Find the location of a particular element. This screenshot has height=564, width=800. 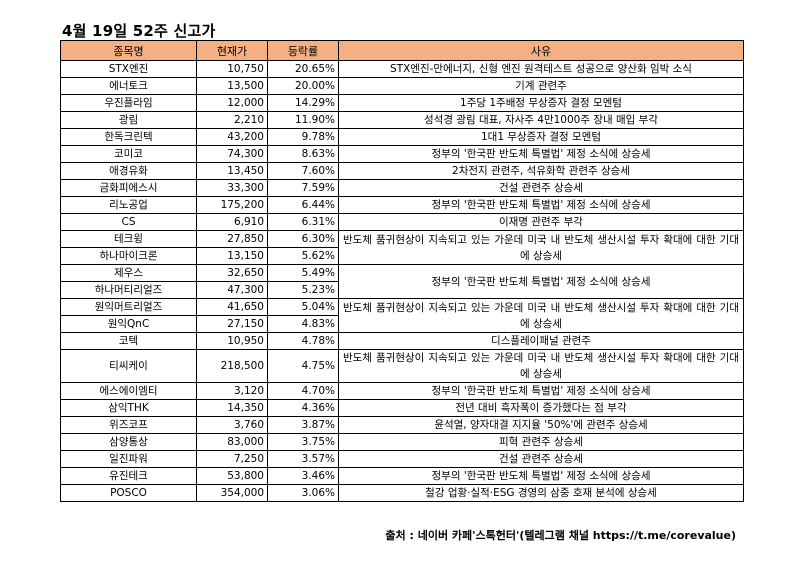

stock-change: 5.49% is located at coordinates (303, 273).